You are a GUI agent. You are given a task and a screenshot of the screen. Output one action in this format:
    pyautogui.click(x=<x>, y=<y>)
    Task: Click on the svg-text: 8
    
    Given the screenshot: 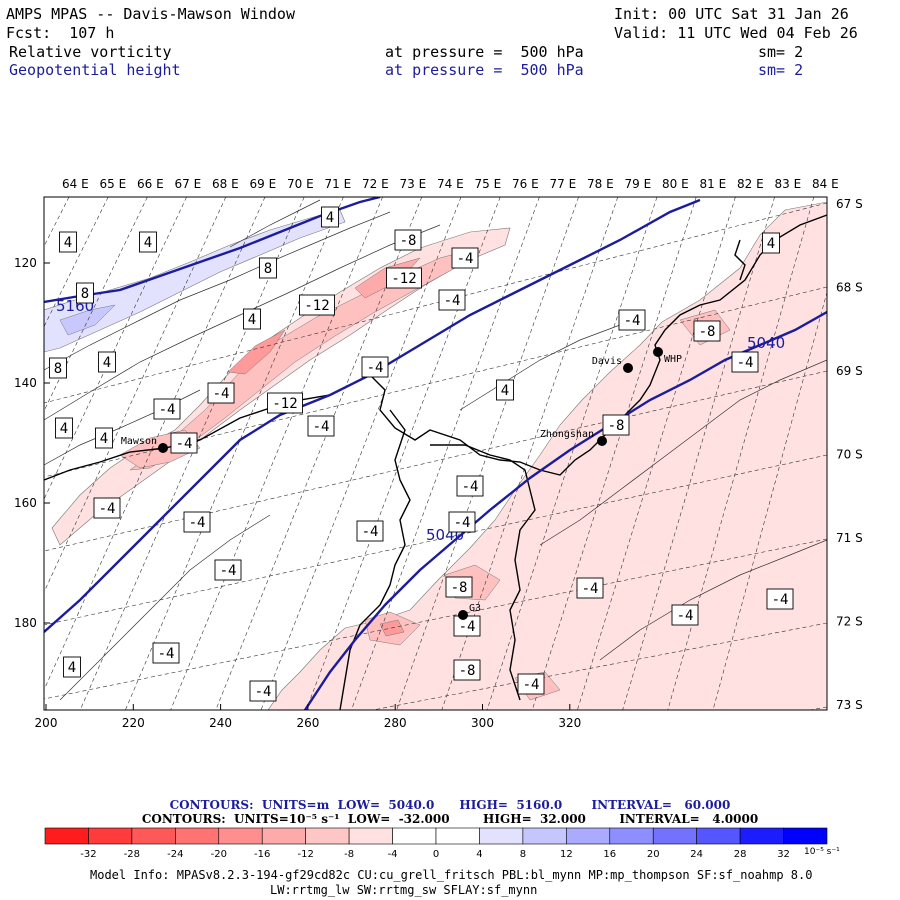 What is the action you would take?
    pyautogui.click(x=58, y=369)
    